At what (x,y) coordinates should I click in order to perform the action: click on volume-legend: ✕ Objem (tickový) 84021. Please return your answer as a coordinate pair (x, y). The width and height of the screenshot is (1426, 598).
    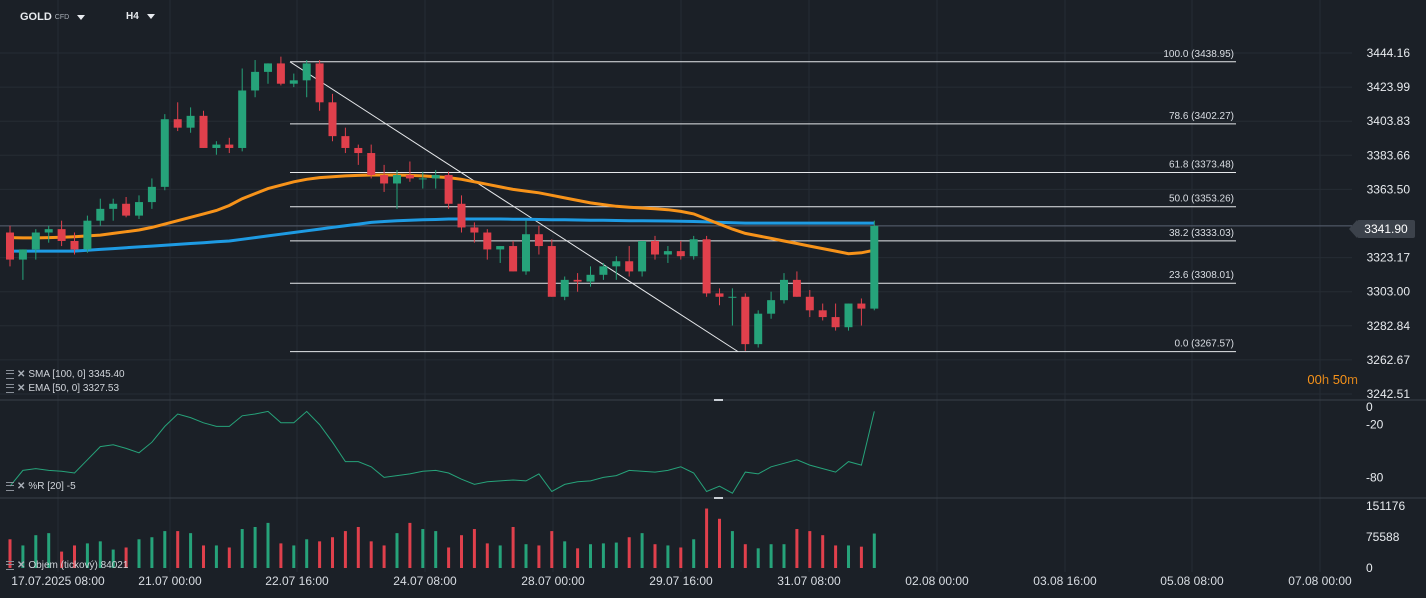
    Looking at the image, I should click on (67, 565).